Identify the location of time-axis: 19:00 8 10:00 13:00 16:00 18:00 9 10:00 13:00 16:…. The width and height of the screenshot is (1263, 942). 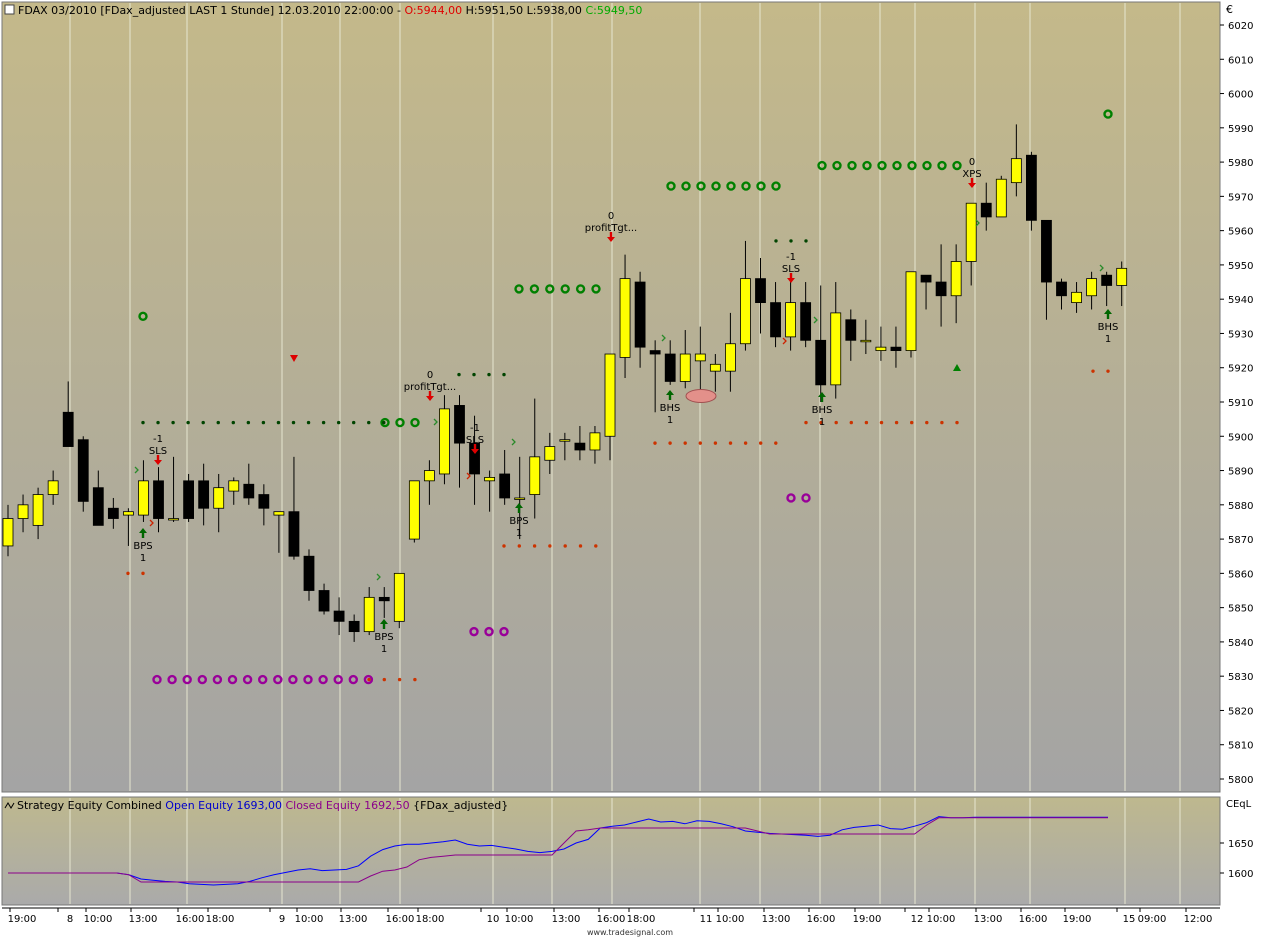
(611, 916).